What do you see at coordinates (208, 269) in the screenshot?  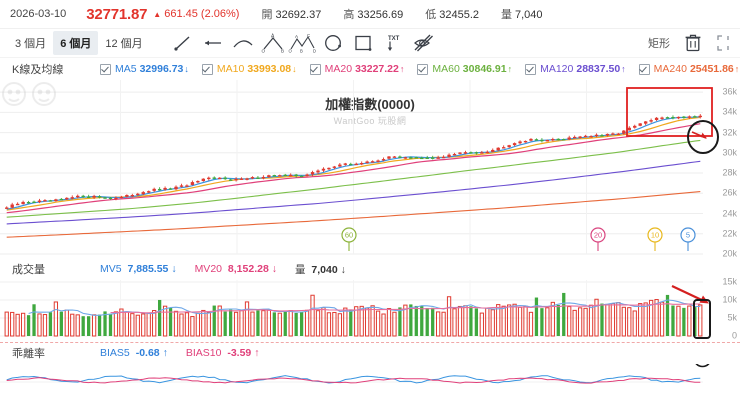 I see `mv20-name: MV20` at bounding box center [208, 269].